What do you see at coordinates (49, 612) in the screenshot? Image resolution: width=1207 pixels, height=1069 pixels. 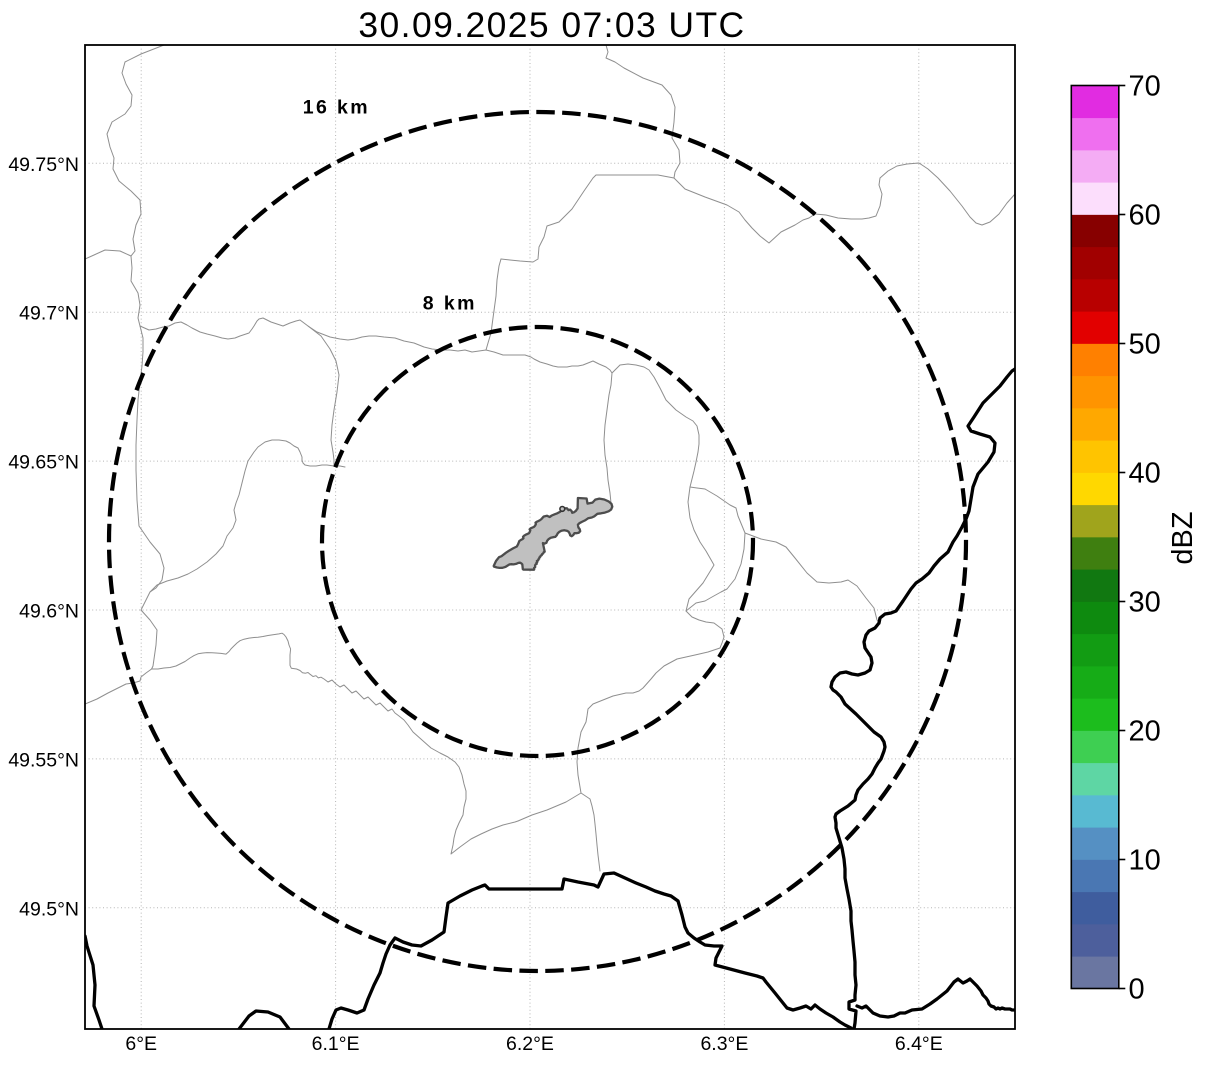 I see `svg-text: 49.6°N` at bounding box center [49, 612].